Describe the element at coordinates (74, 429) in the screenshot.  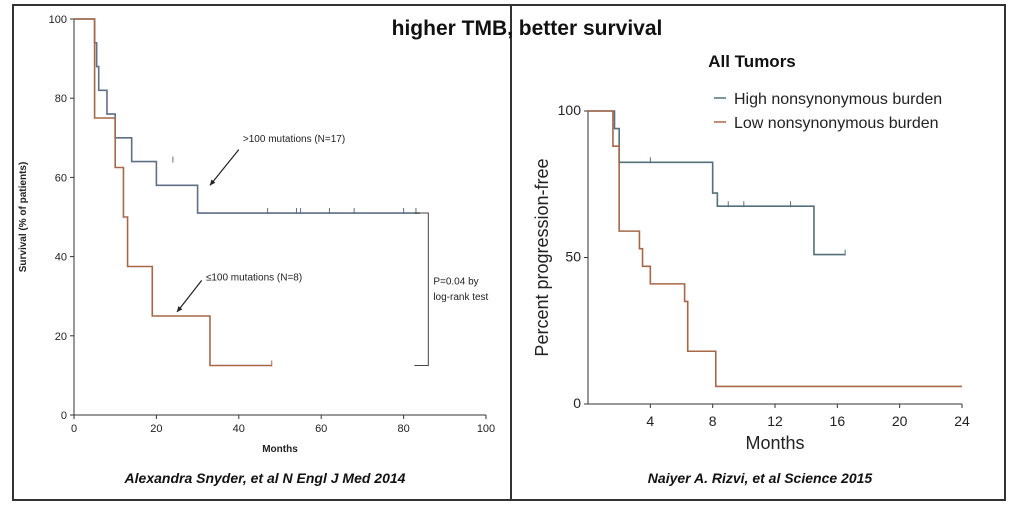
I see `x-tick-label: 0` at that location.